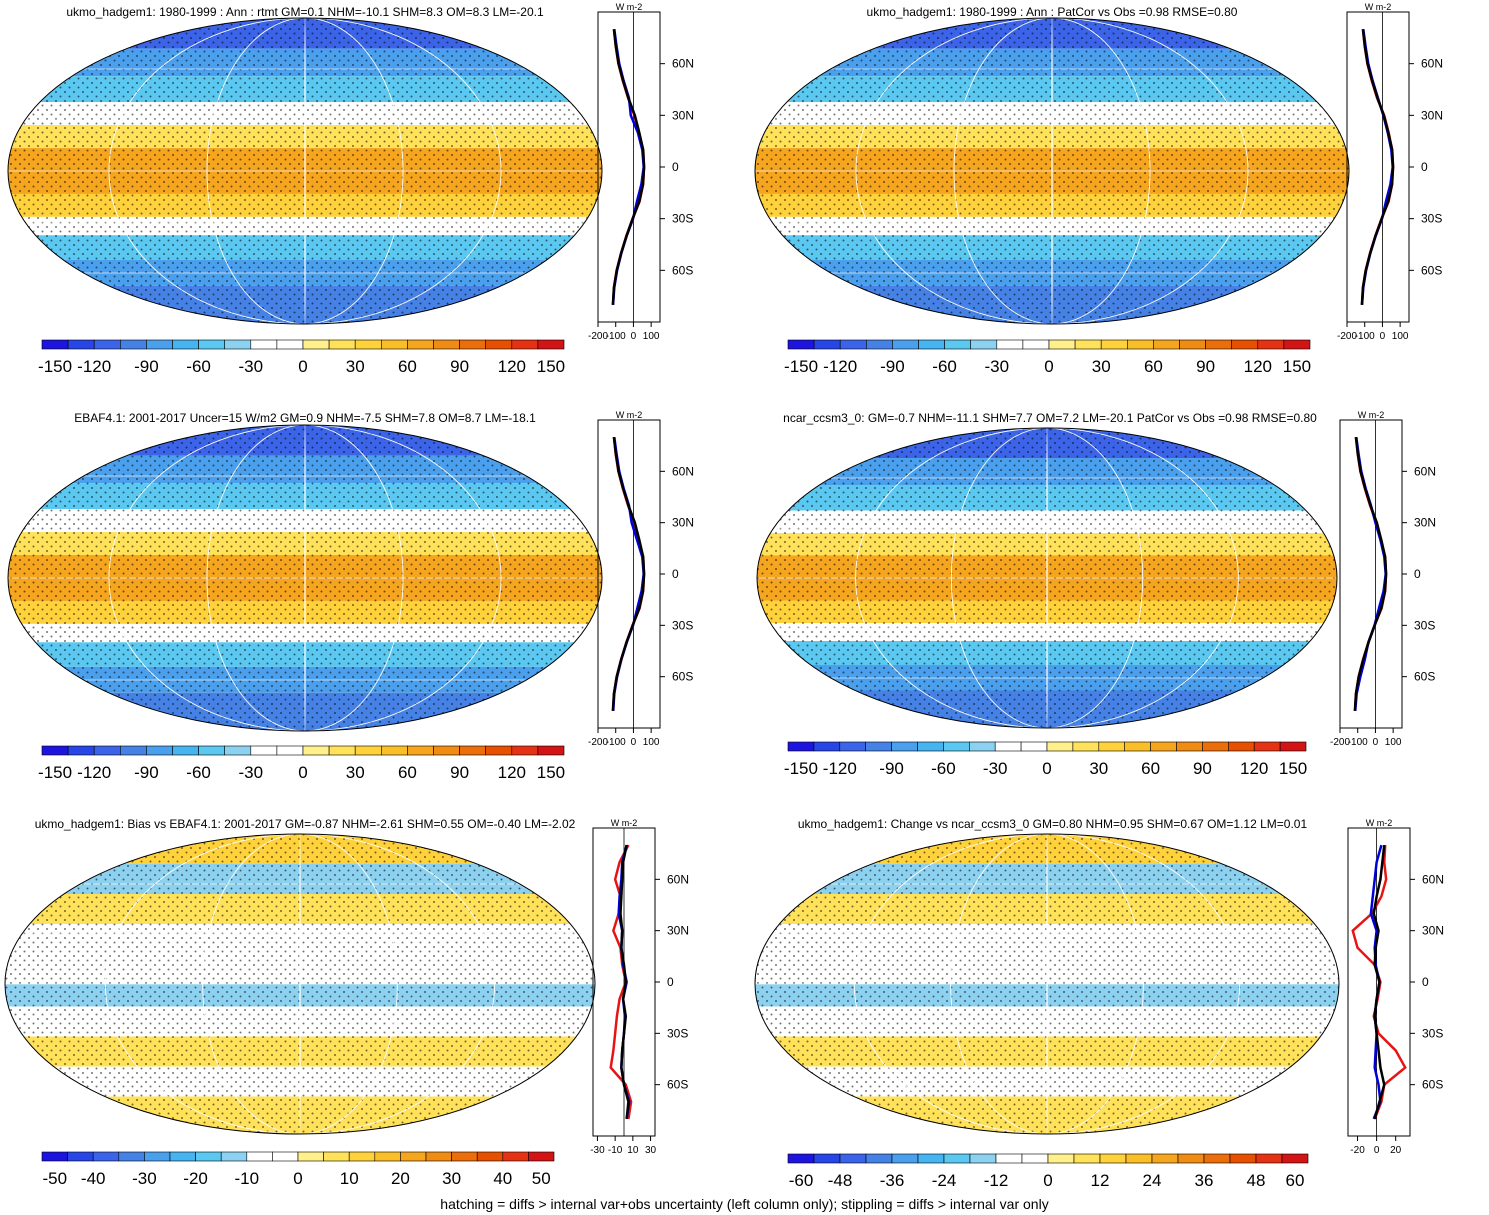 The image size is (1489, 1215). What do you see at coordinates (1047, 357) in the screenshot?
I see `colorbar-1: -150 -120 -90 -60 -30 0 30 60 90 120 150` at bounding box center [1047, 357].